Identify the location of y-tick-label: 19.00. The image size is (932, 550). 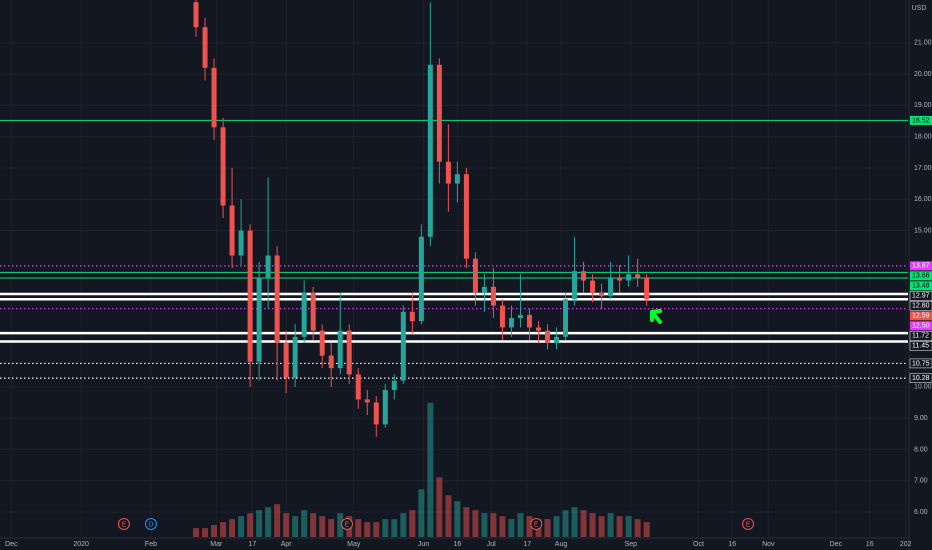
(923, 105).